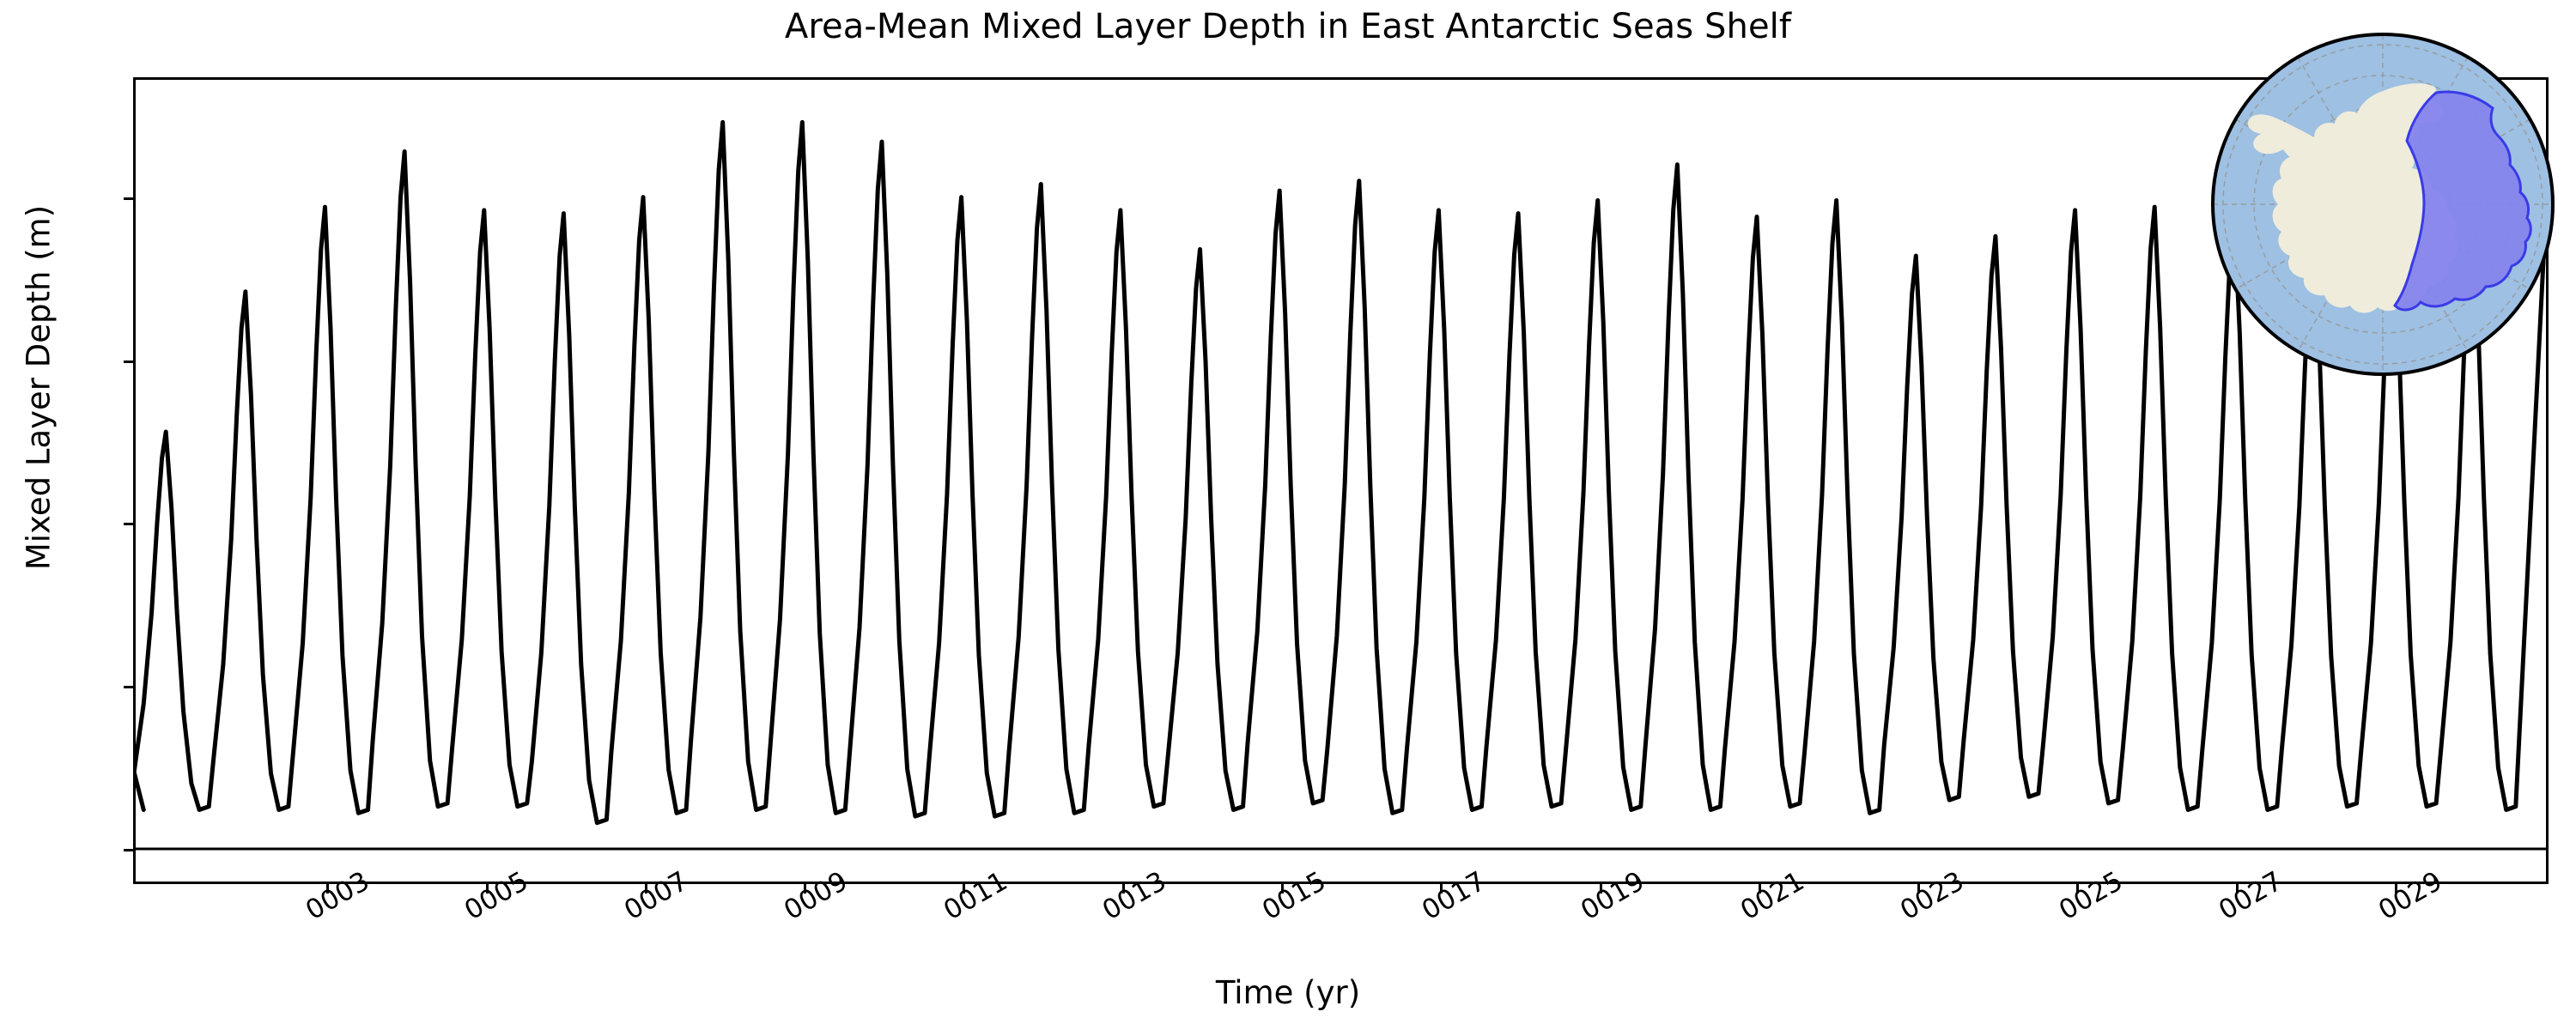  What do you see at coordinates (1288, 992) in the screenshot?
I see `x-axis-label: Time (yr)` at bounding box center [1288, 992].